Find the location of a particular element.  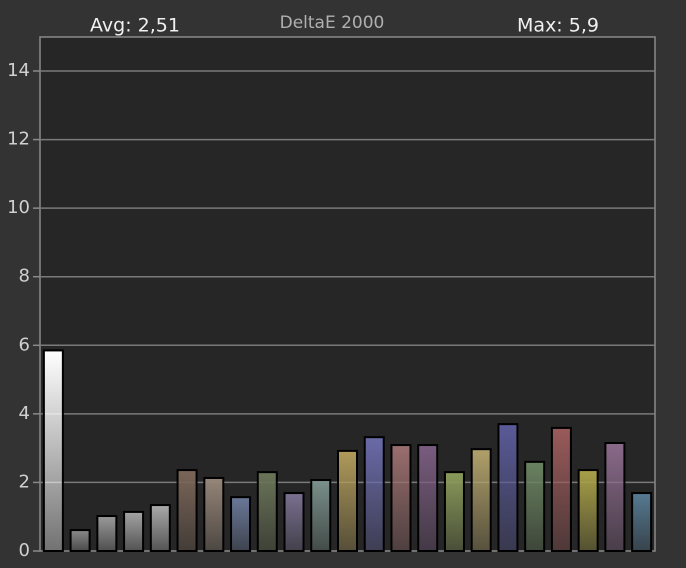

y-tick-label: 10 is located at coordinates (18, 207).